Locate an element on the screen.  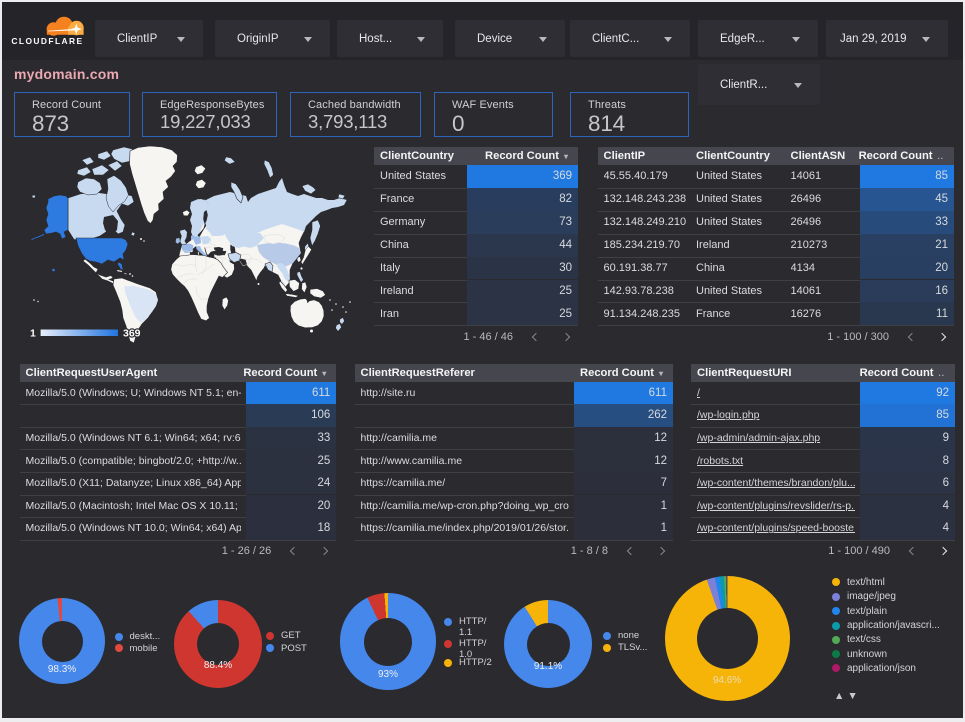
svg-text: CLOUDFLARE is located at coordinates (47, 41).